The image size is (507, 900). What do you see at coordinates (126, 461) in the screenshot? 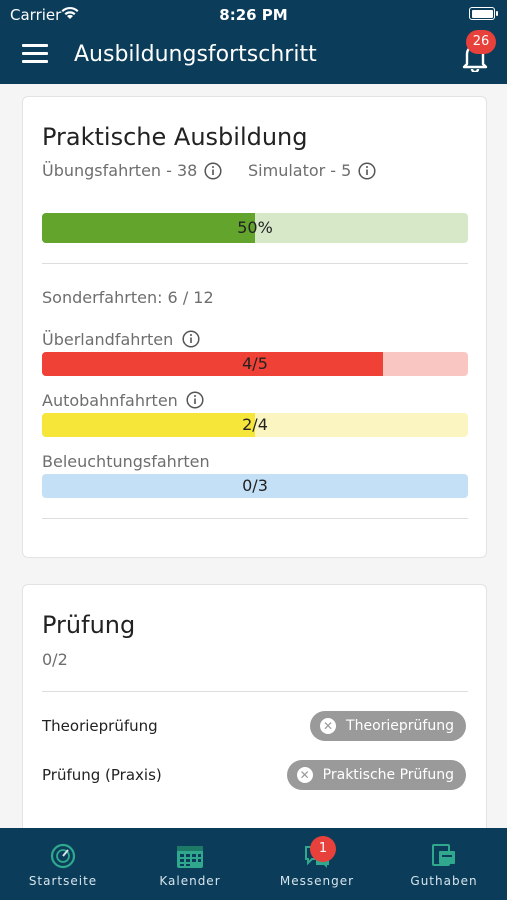
I see `item-label-beleuchtung: Beleuchtungsfahrten` at bounding box center [126, 461].